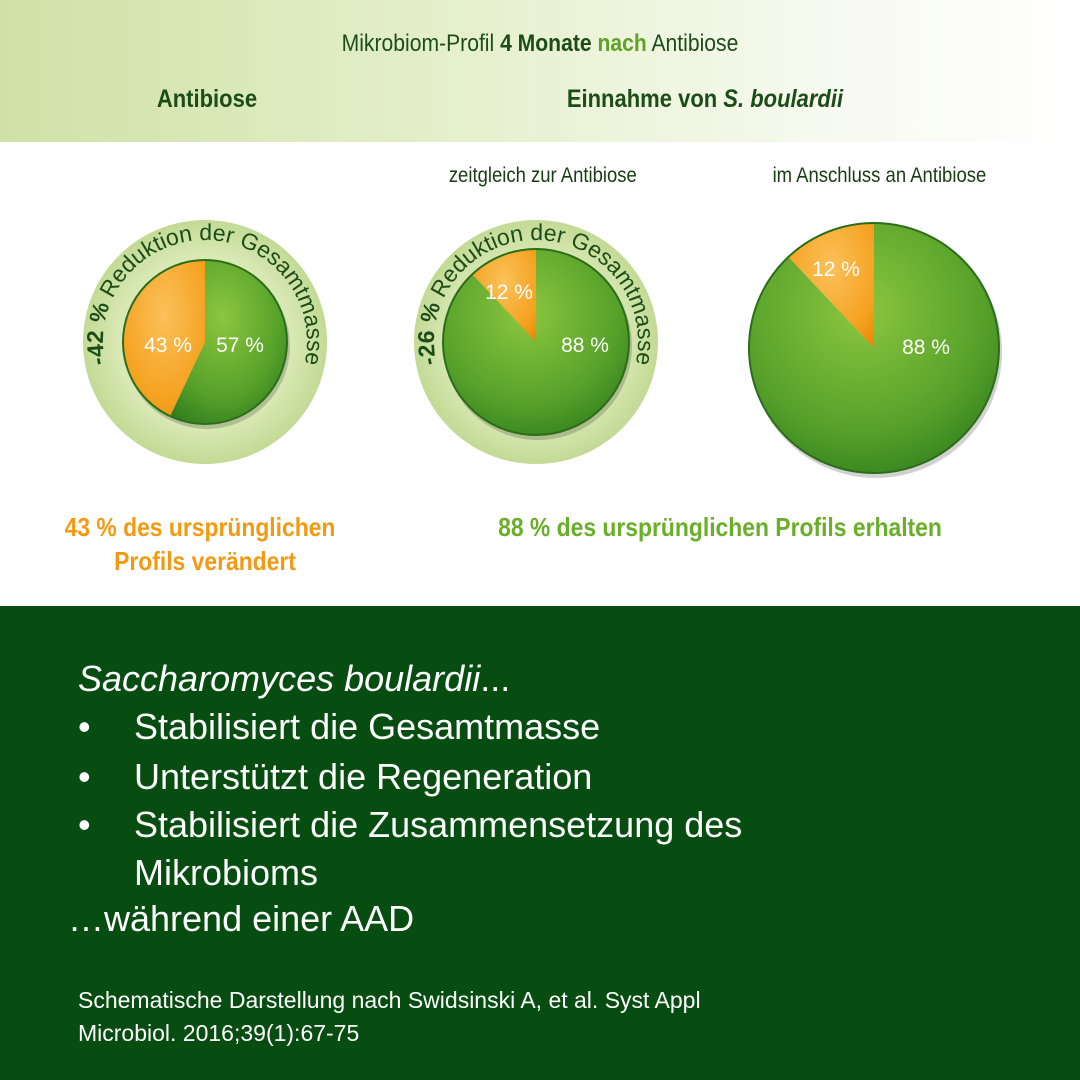 The image size is (1080, 1080). Describe the element at coordinates (240, 345) in the screenshot. I see `pie-slice-label: 57 %` at that location.